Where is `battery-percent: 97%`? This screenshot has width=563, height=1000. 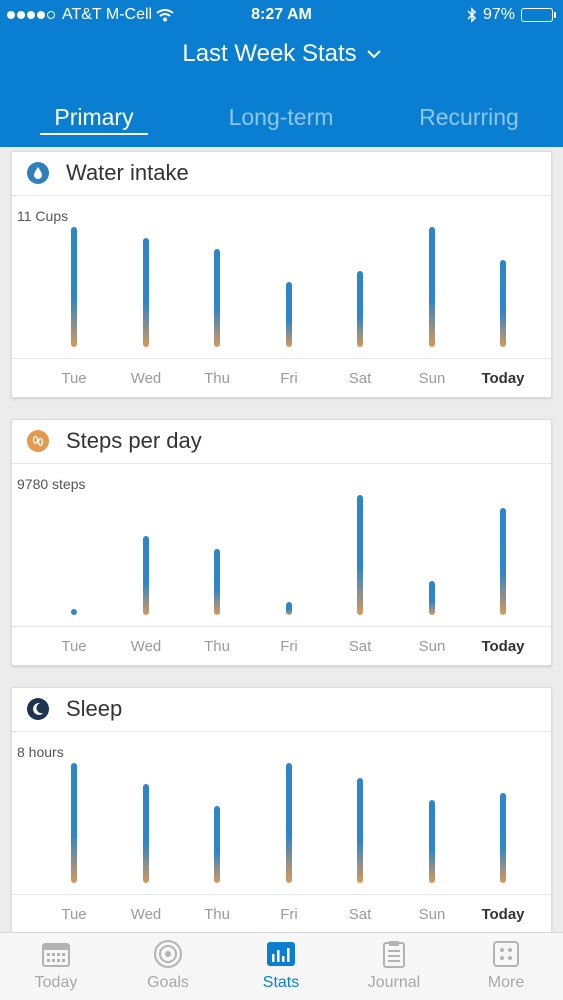
battery-percent: 97% is located at coordinates (498, 14).